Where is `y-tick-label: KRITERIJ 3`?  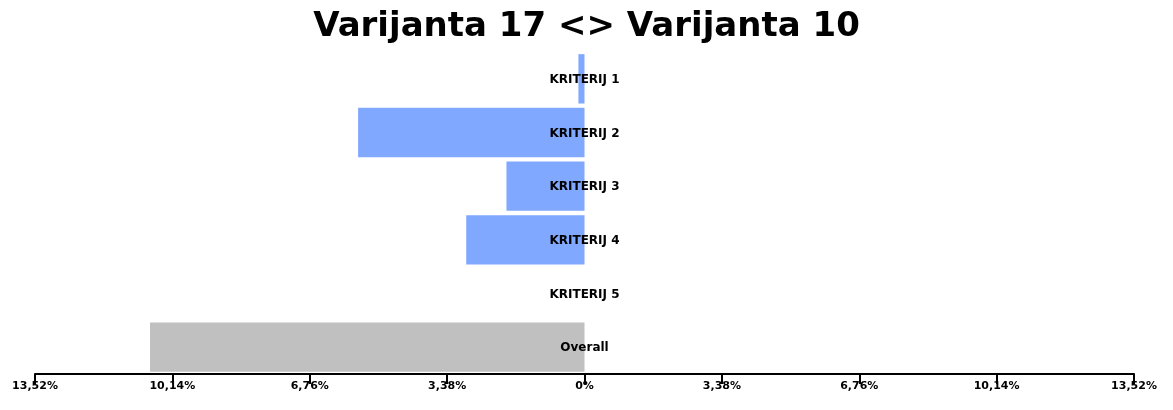
y-tick-label: KRITERIJ 3 is located at coordinates (584, 186).